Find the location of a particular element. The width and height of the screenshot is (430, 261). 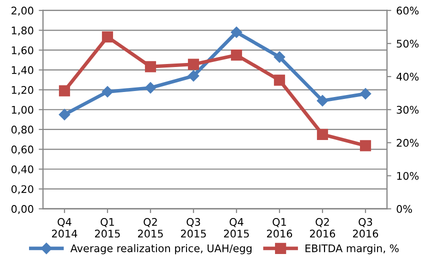

x-tick-label: Q3 2015 is located at coordinates (193, 228).